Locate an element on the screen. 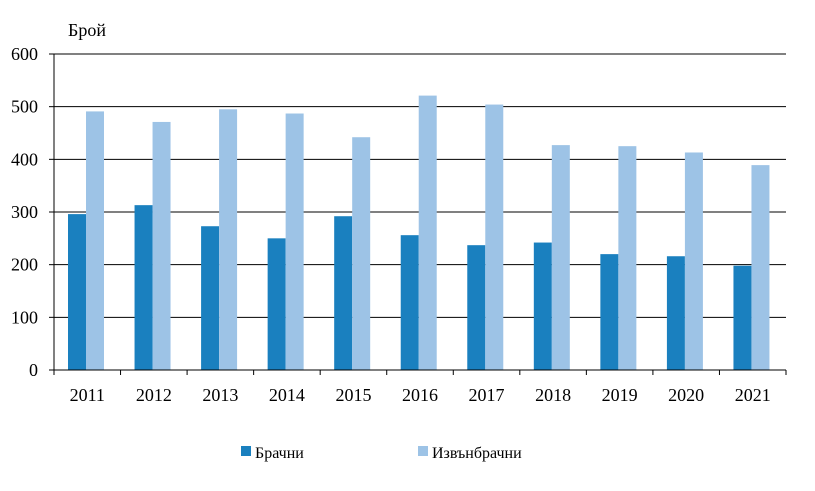  x-tick-label: 2018 is located at coordinates (553, 395).